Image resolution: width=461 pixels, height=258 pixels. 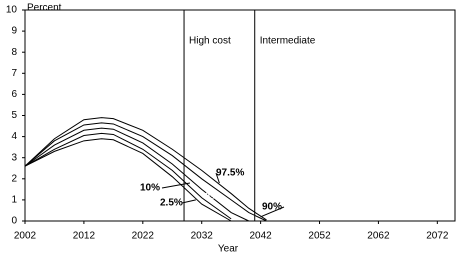 What do you see at coordinates (44, 8) in the screenshot?
I see `y-axis-label: Percent` at bounding box center [44, 8].